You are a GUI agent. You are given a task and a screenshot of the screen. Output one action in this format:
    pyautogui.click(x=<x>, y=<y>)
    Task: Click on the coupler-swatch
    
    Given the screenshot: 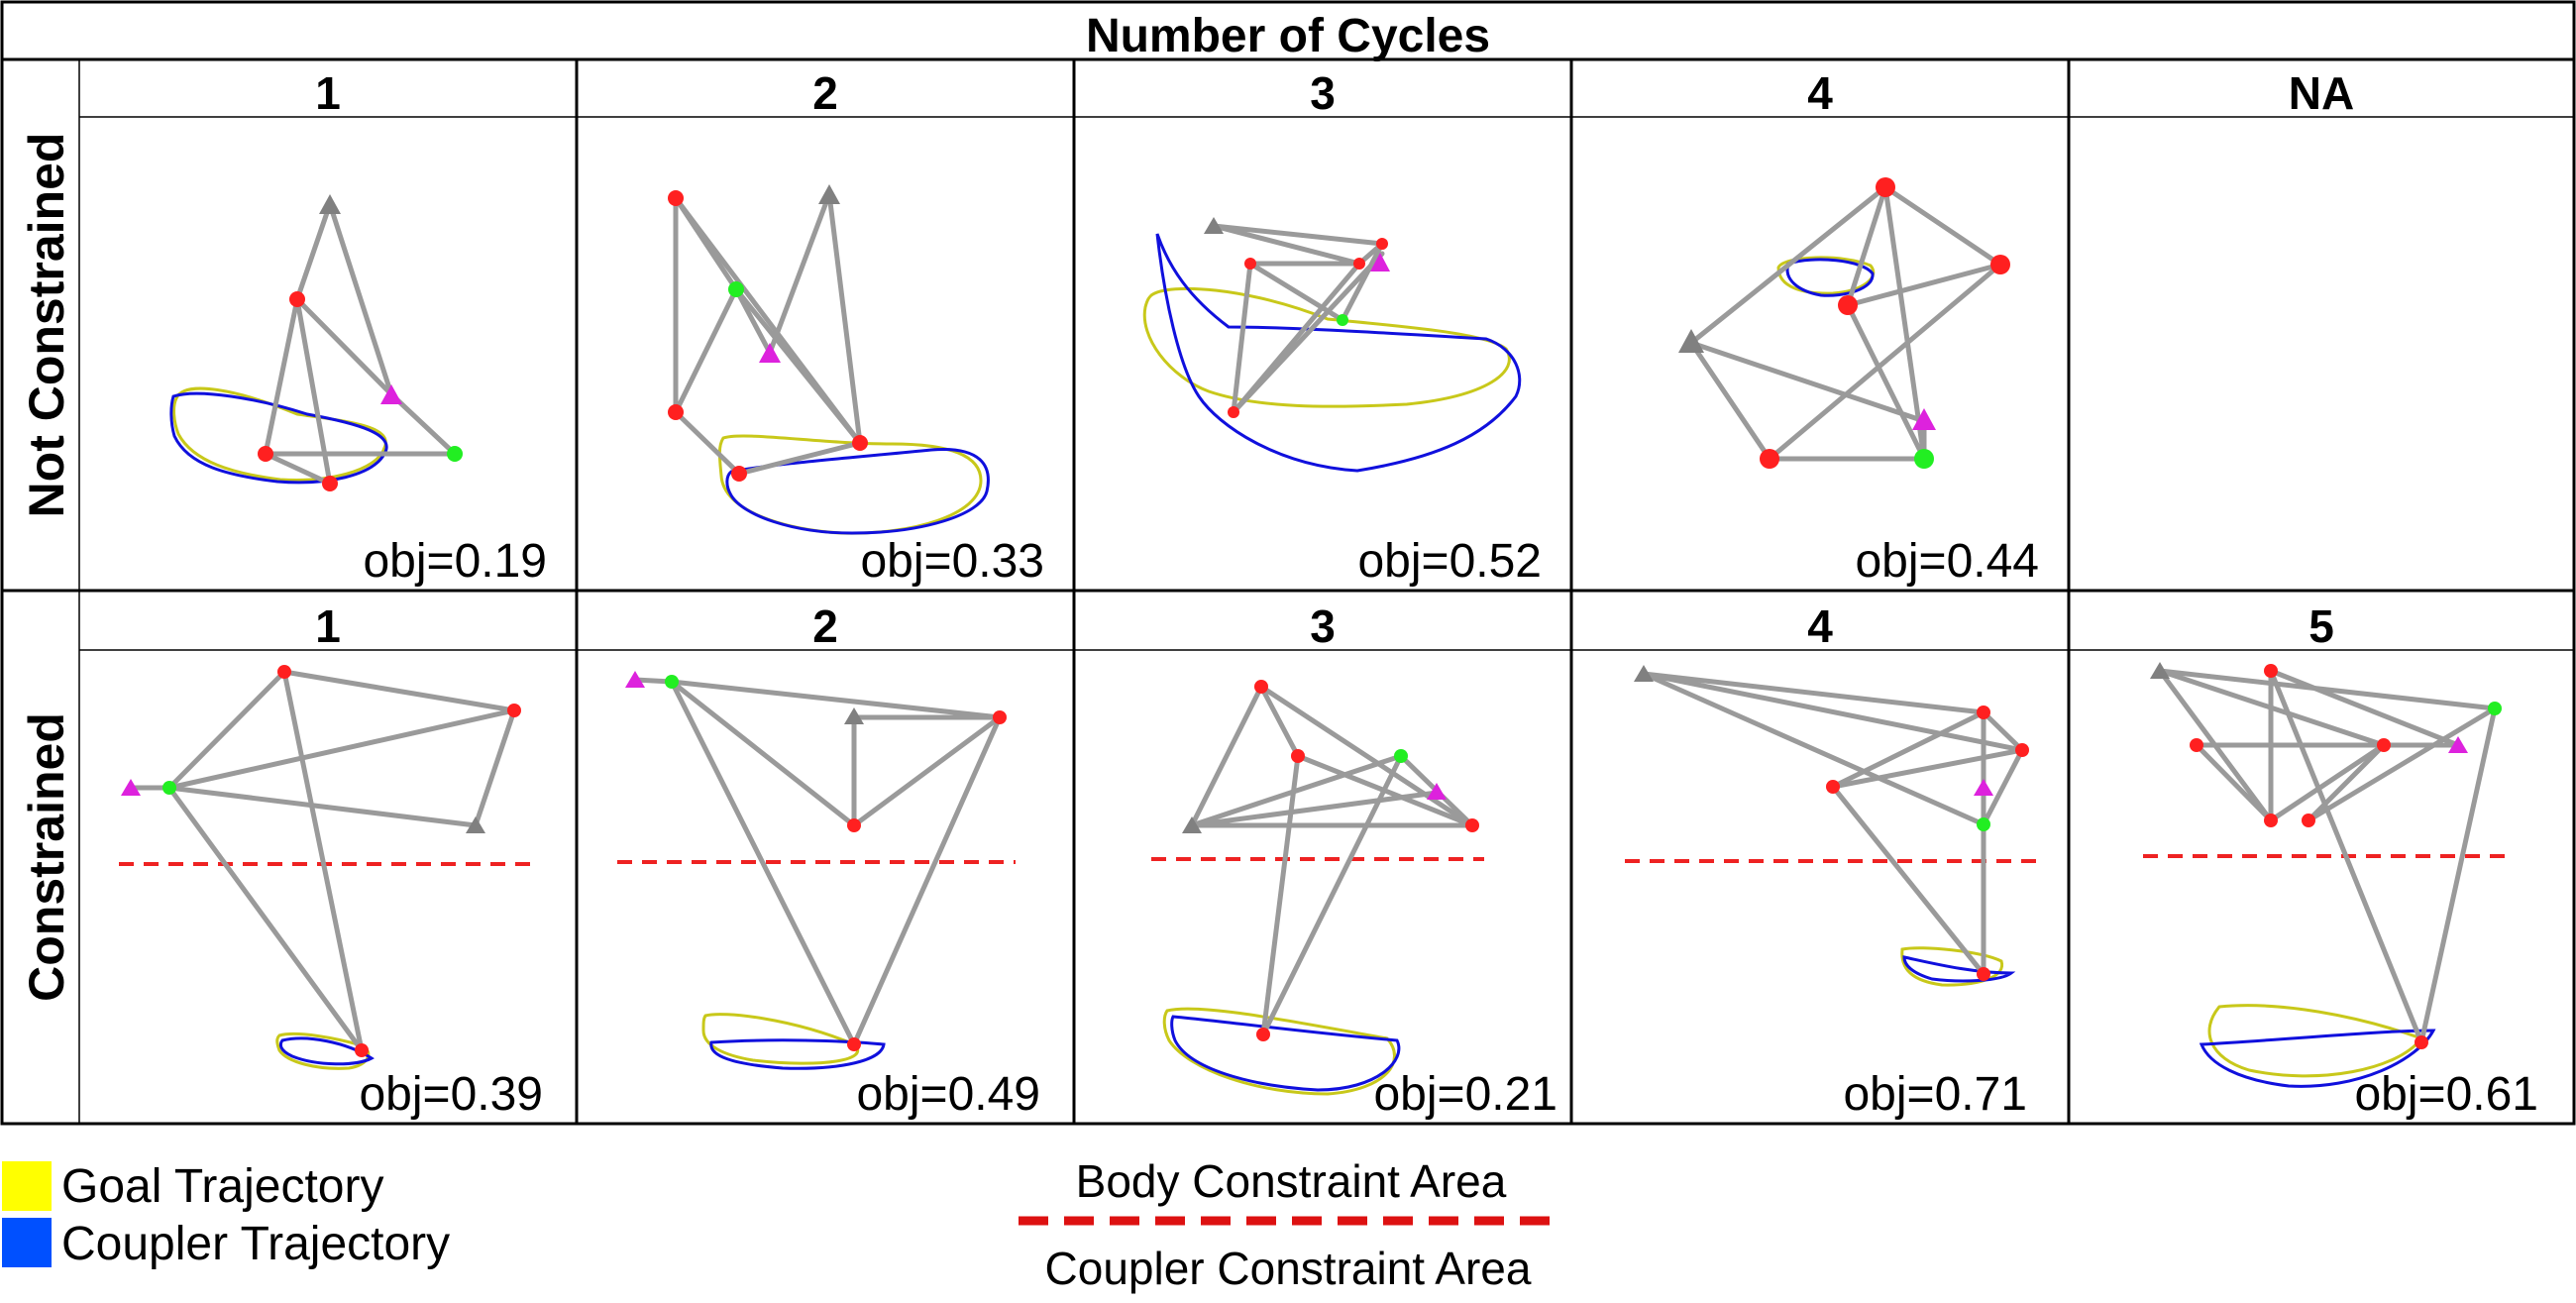 What is the action you would take?
    pyautogui.click(x=27, y=1243)
    